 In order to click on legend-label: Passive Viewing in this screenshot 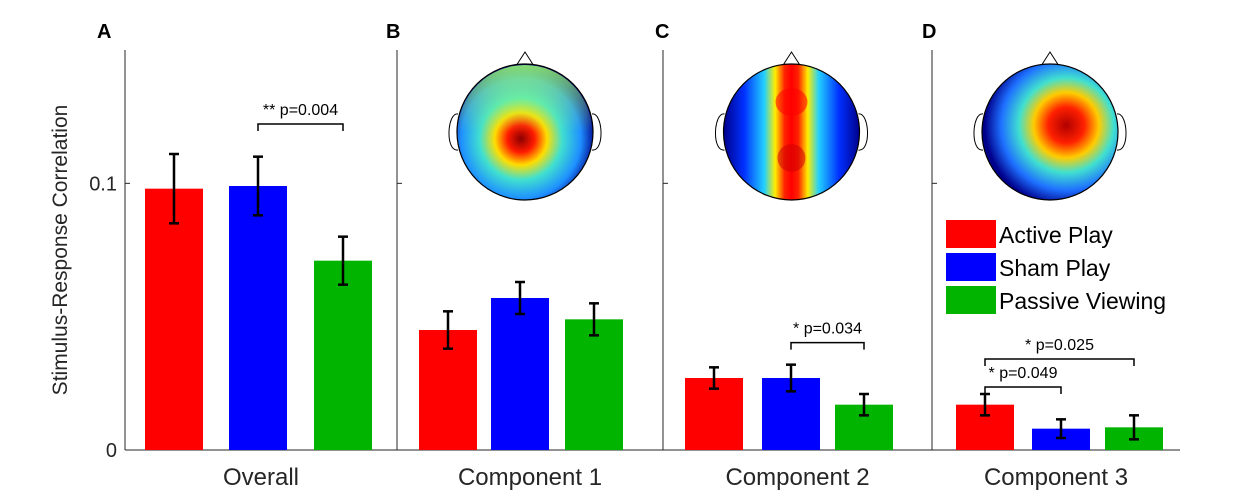, I will do `click(1082, 301)`.